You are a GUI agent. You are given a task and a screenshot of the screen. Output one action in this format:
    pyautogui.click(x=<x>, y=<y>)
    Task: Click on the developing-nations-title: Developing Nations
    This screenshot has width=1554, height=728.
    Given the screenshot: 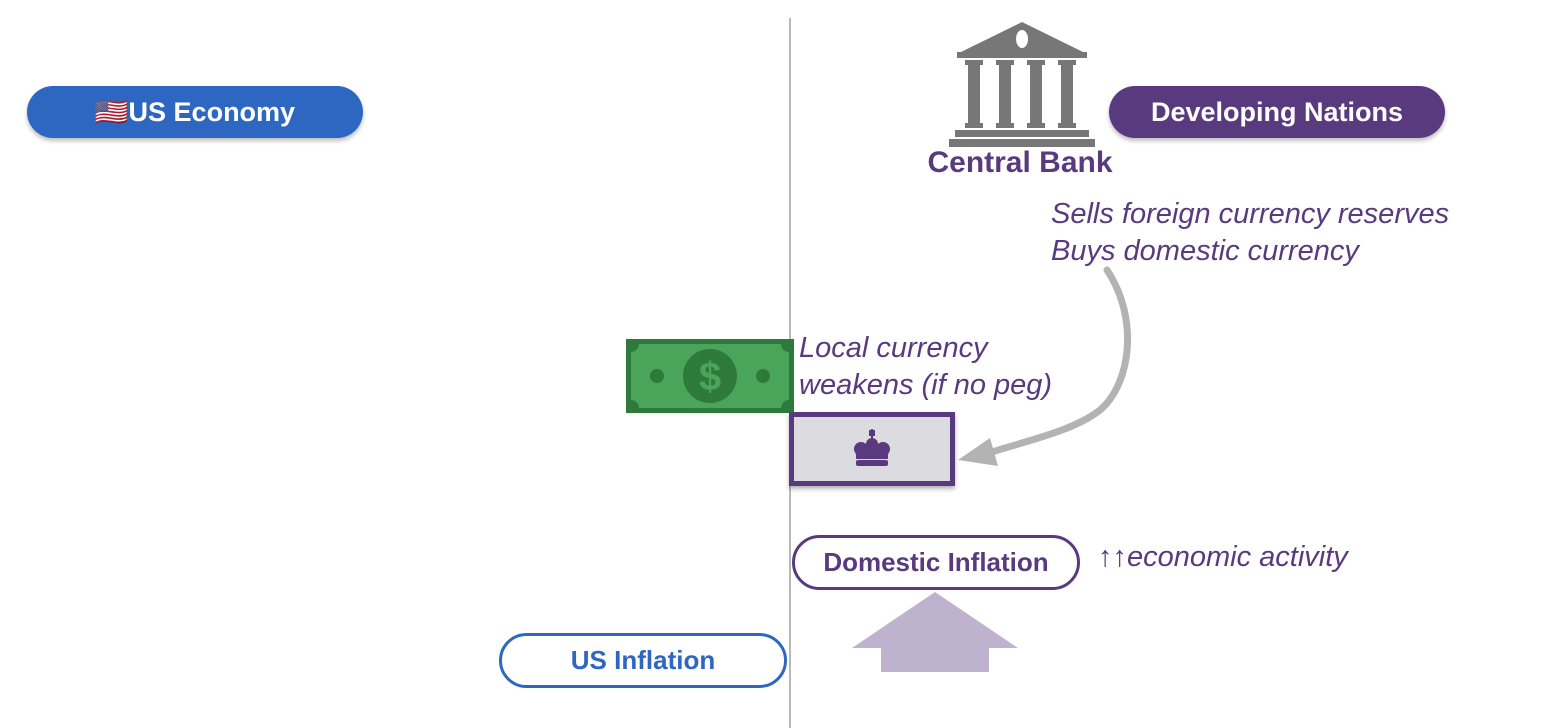 What is the action you would take?
    pyautogui.click(x=1277, y=111)
    